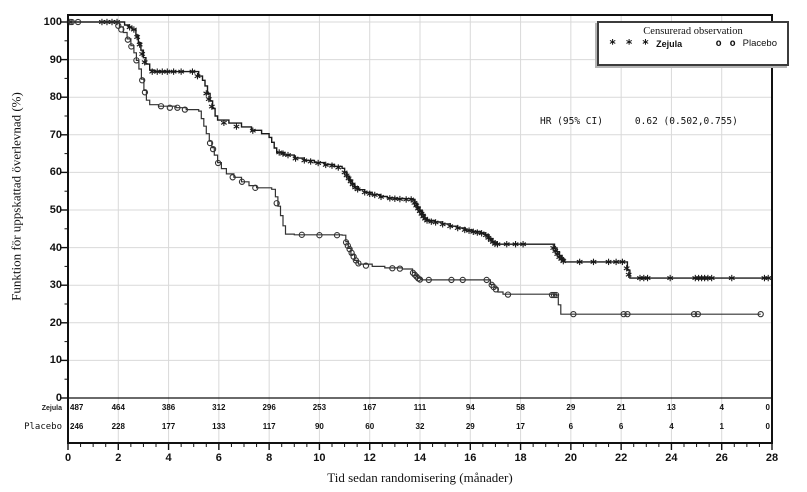  What do you see at coordinates (269, 407) in the screenshot?
I see `risk-count-zejula: 296` at bounding box center [269, 407].